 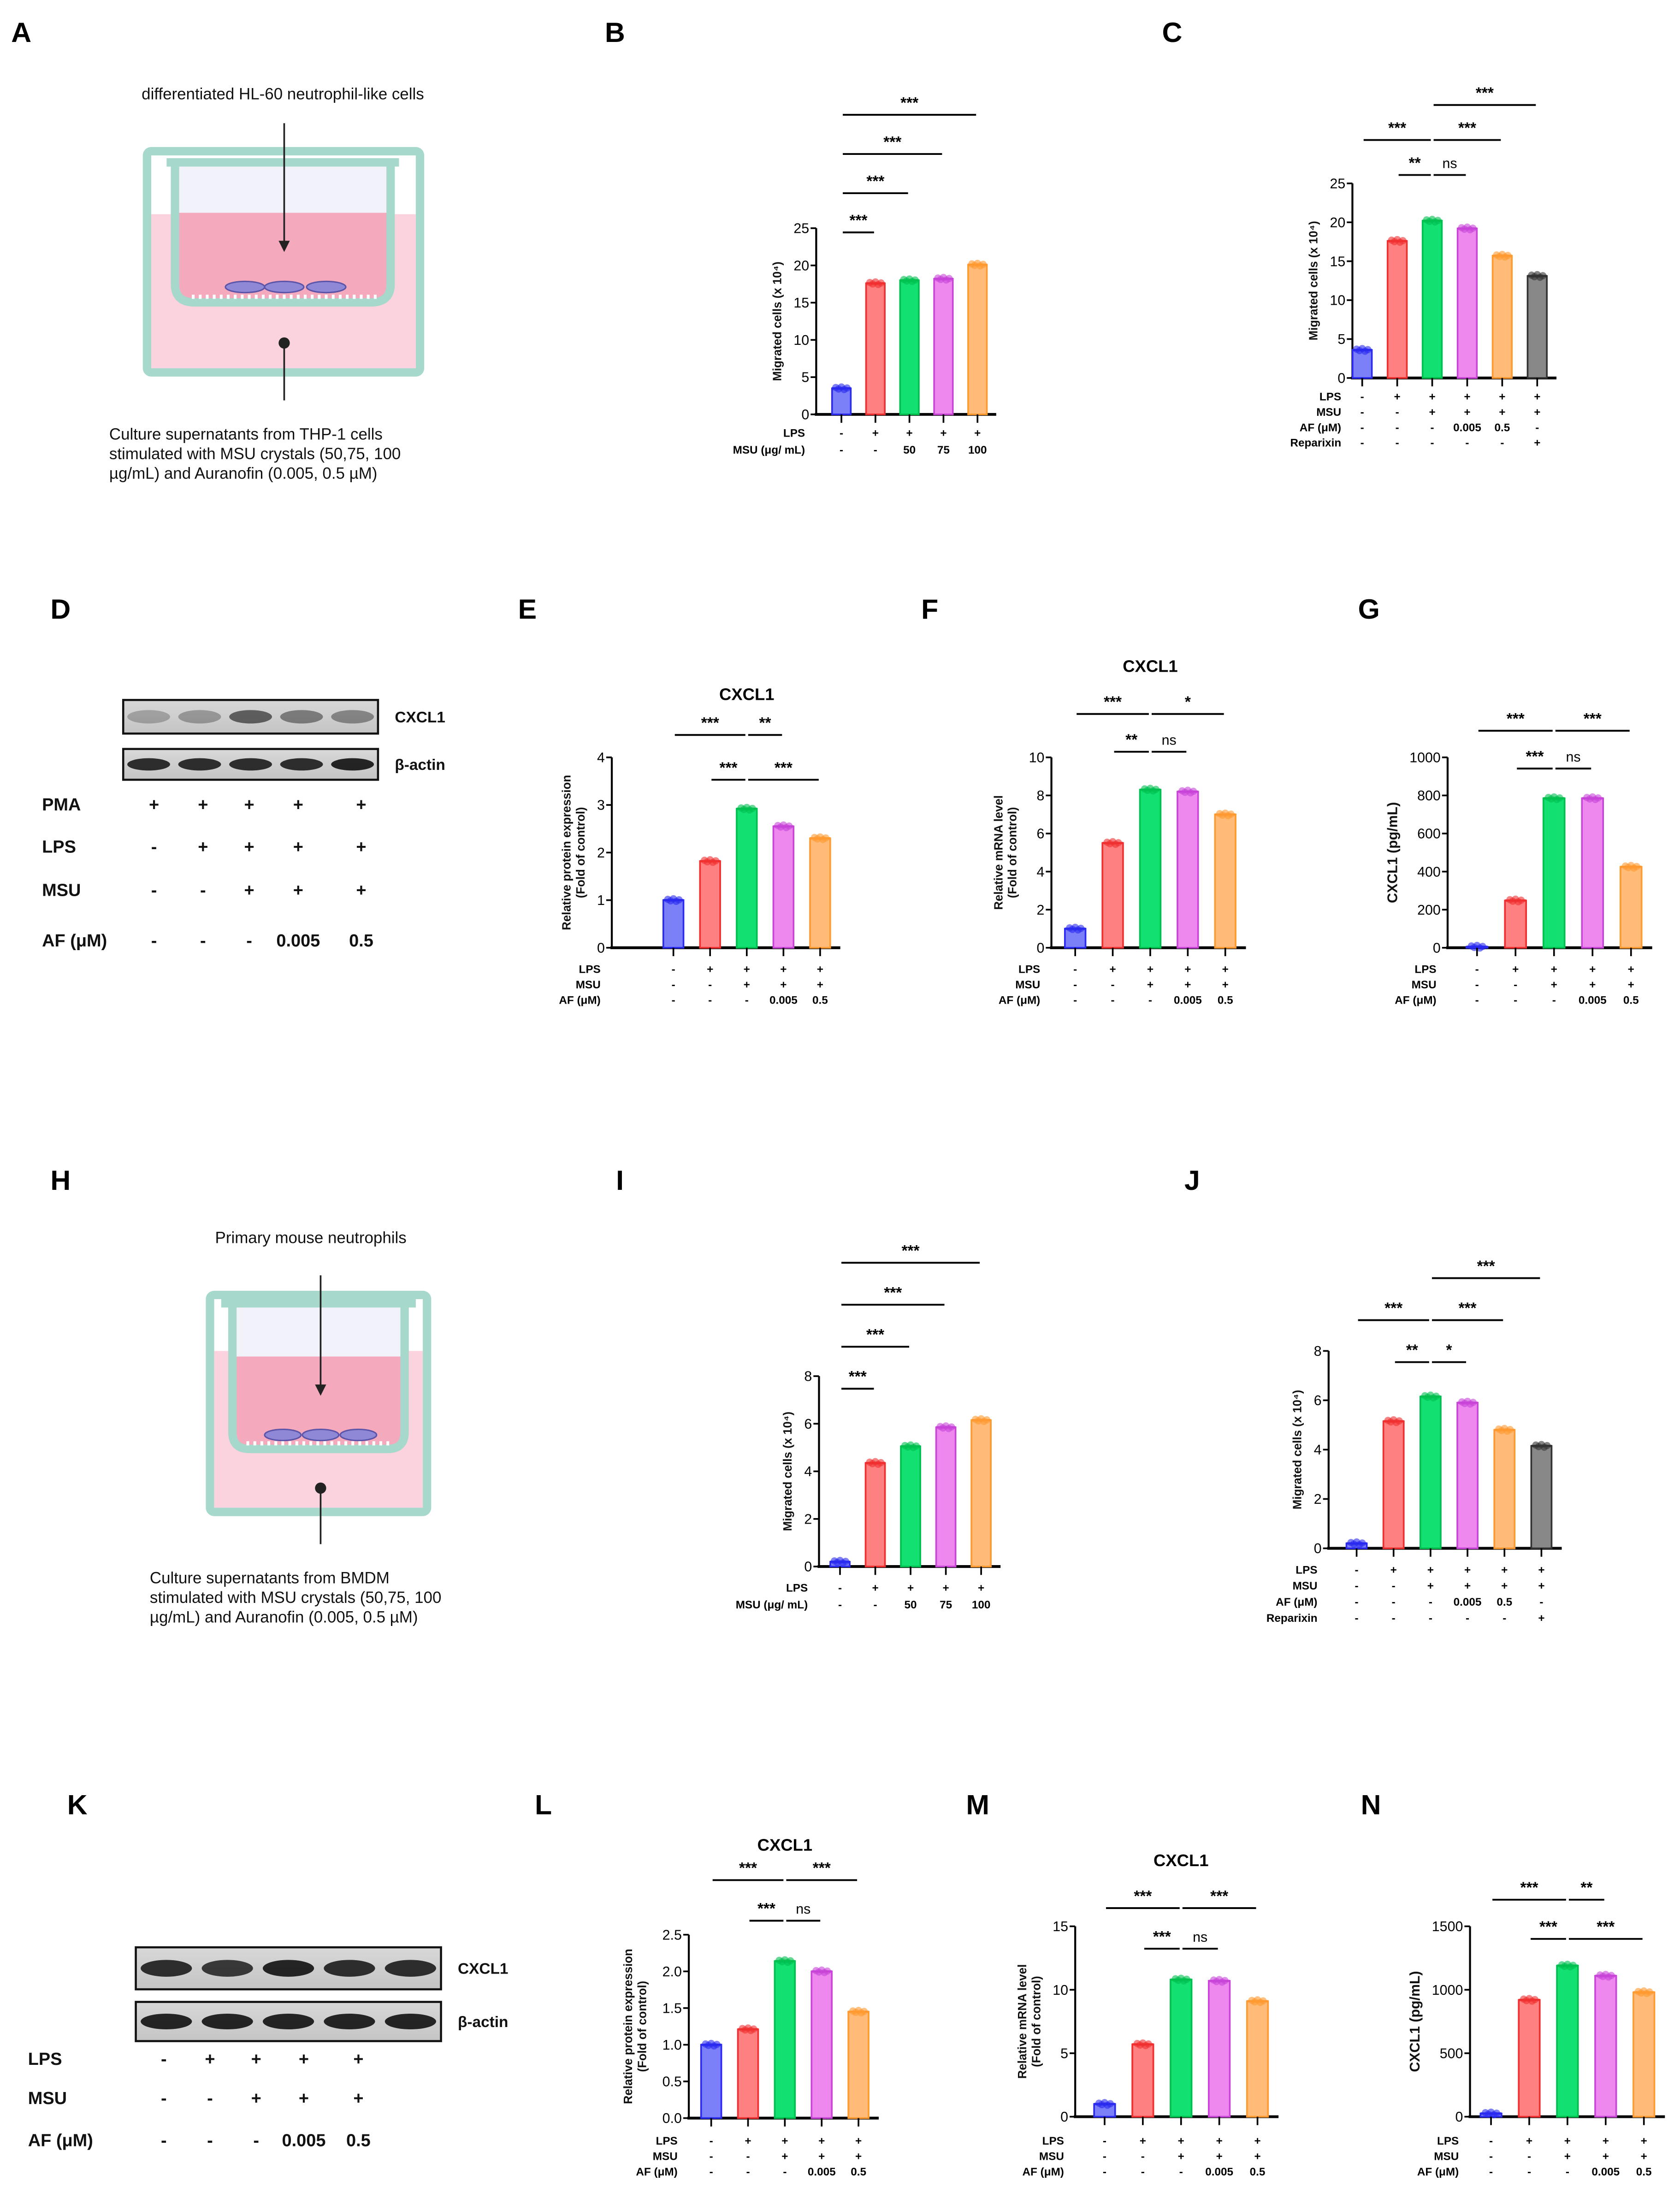 What do you see at coordinates (298, 941) in the screenshot?
I see `condition-value: 0.005` at bounding box center [298, 941].